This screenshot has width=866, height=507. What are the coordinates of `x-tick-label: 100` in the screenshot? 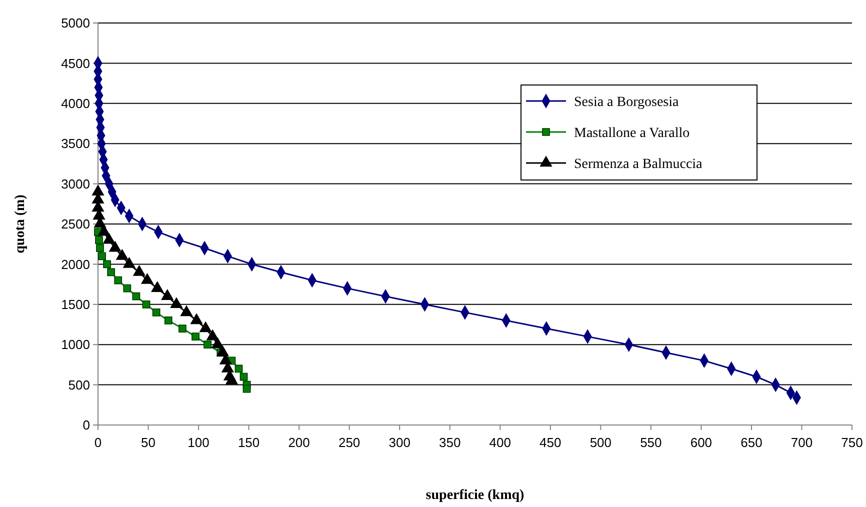 It's located at (199, 442).